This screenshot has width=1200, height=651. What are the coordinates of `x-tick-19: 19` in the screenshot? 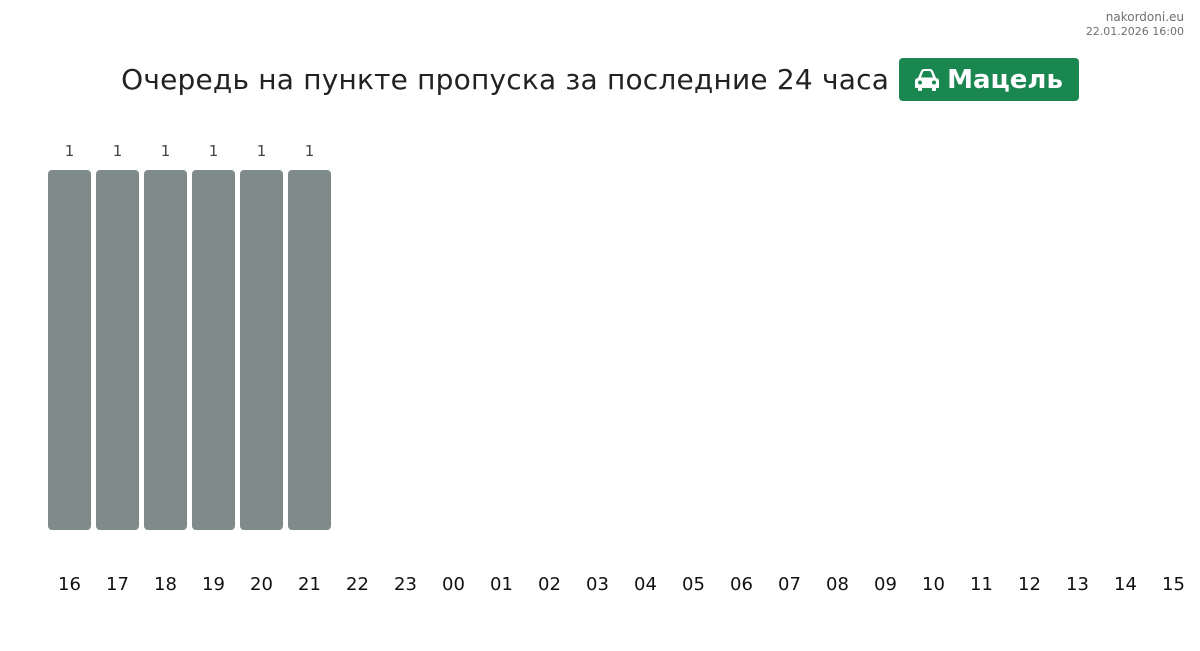 It's located at (213, 584).